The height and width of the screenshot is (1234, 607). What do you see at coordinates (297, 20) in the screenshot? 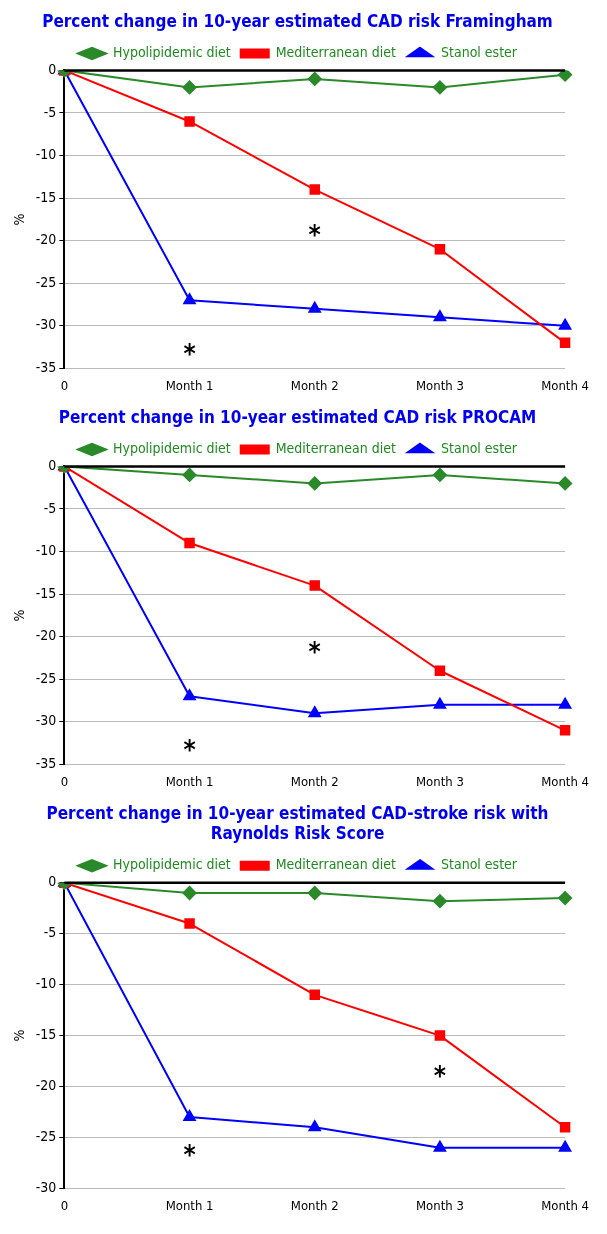
I see `chart-title: Percent change in 10-year estimated CAD risk Framingham` at bounding box center [297, 20].